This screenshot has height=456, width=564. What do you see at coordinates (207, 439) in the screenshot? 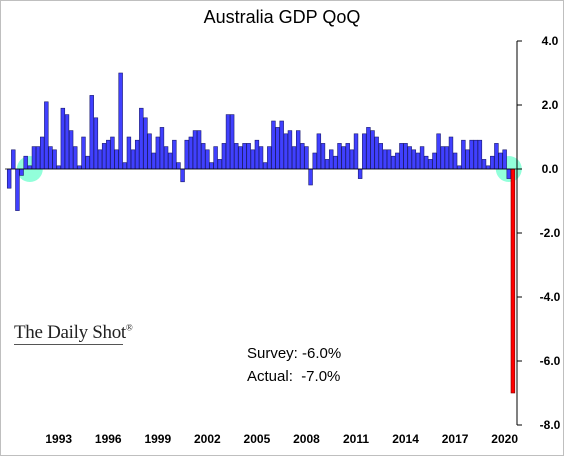
I see `x-tick-label: 2002` at bounding box center [207, 439].